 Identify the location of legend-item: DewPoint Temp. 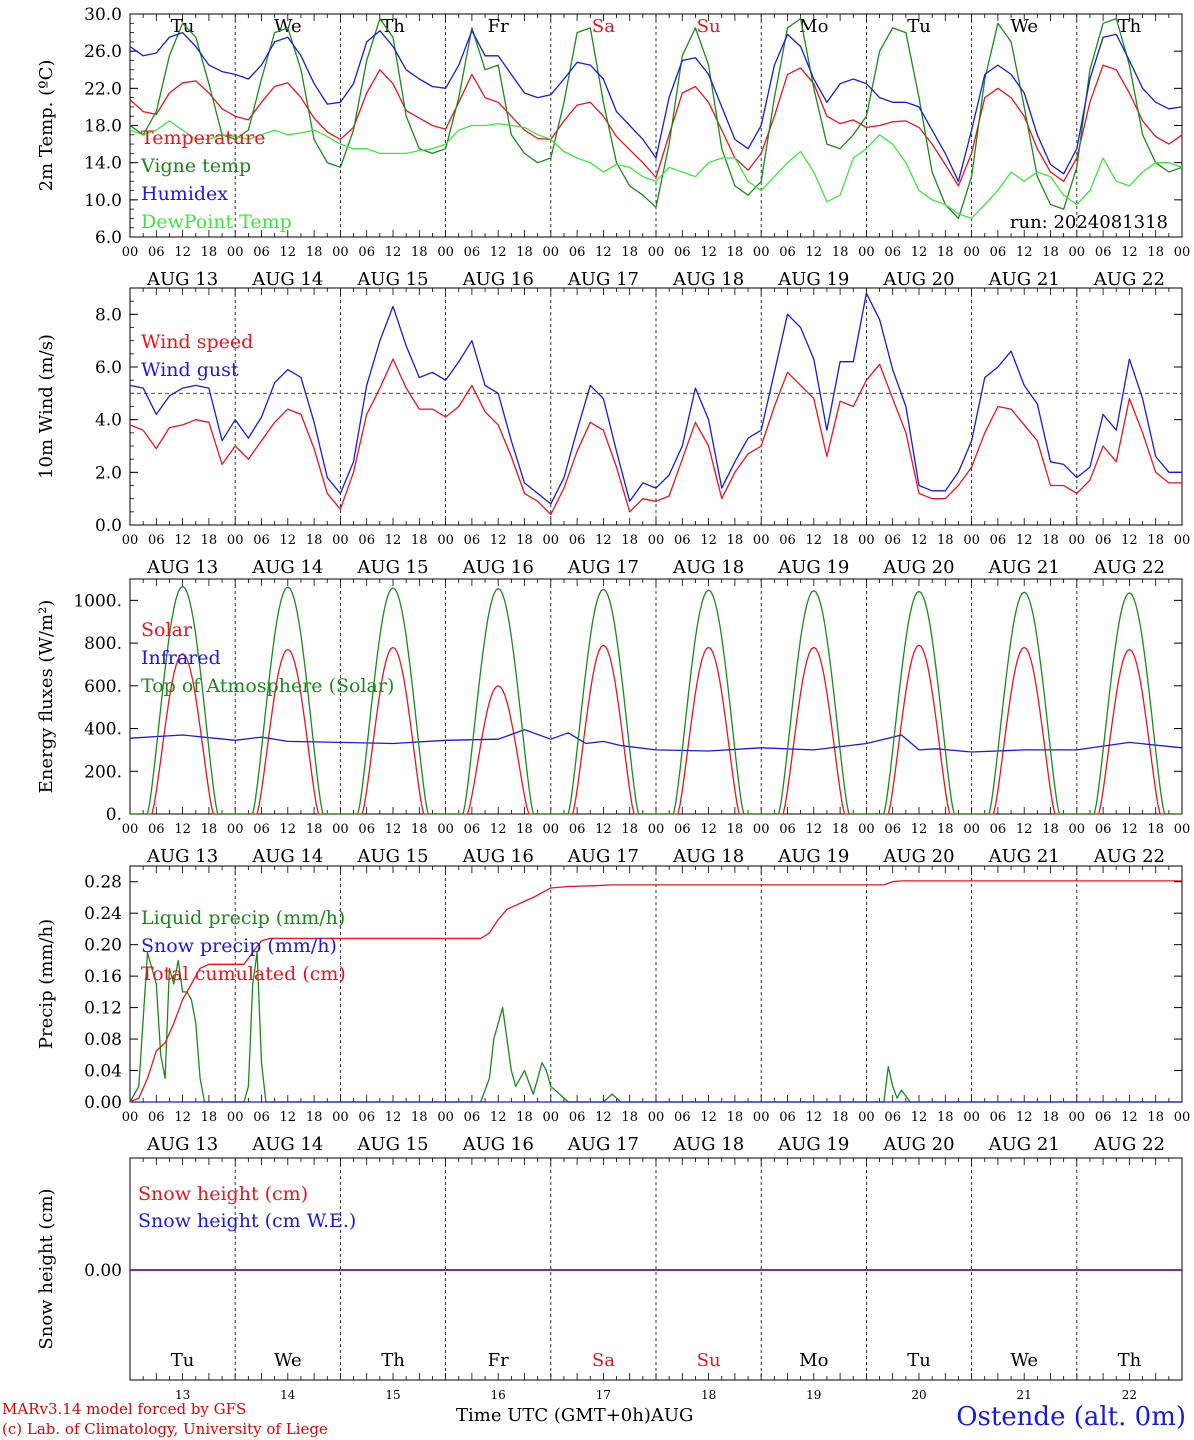
(216, 222).